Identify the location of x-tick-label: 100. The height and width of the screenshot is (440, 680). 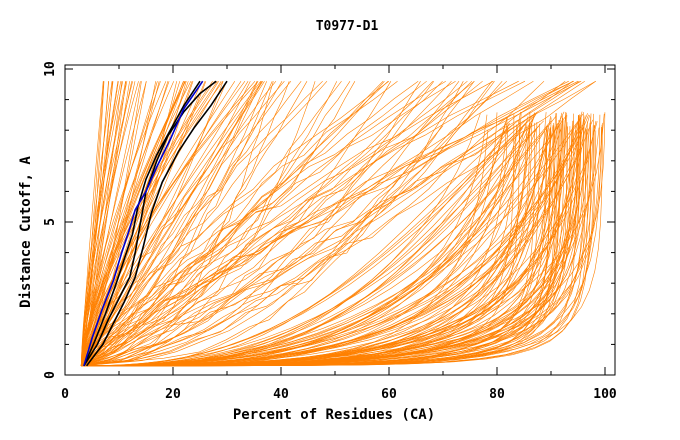
(605, 394).